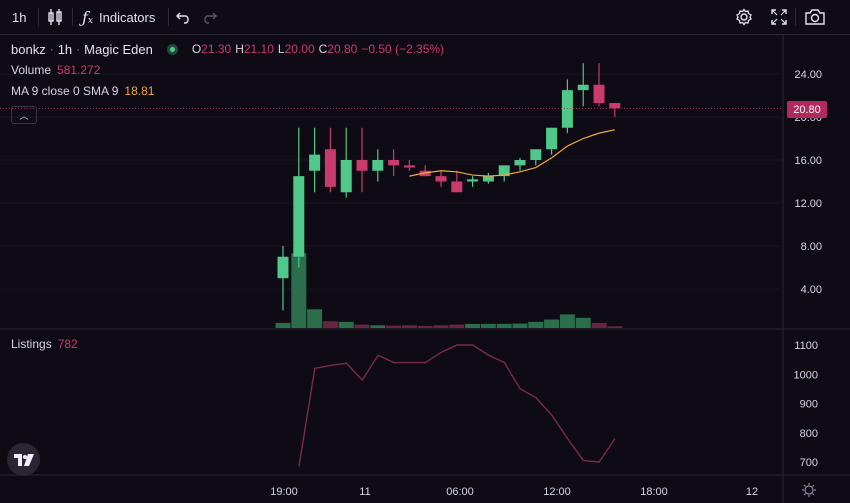 This screenshot has height=503, width=850. I want to click on ohlc-high-label: H, so click(239, 49).